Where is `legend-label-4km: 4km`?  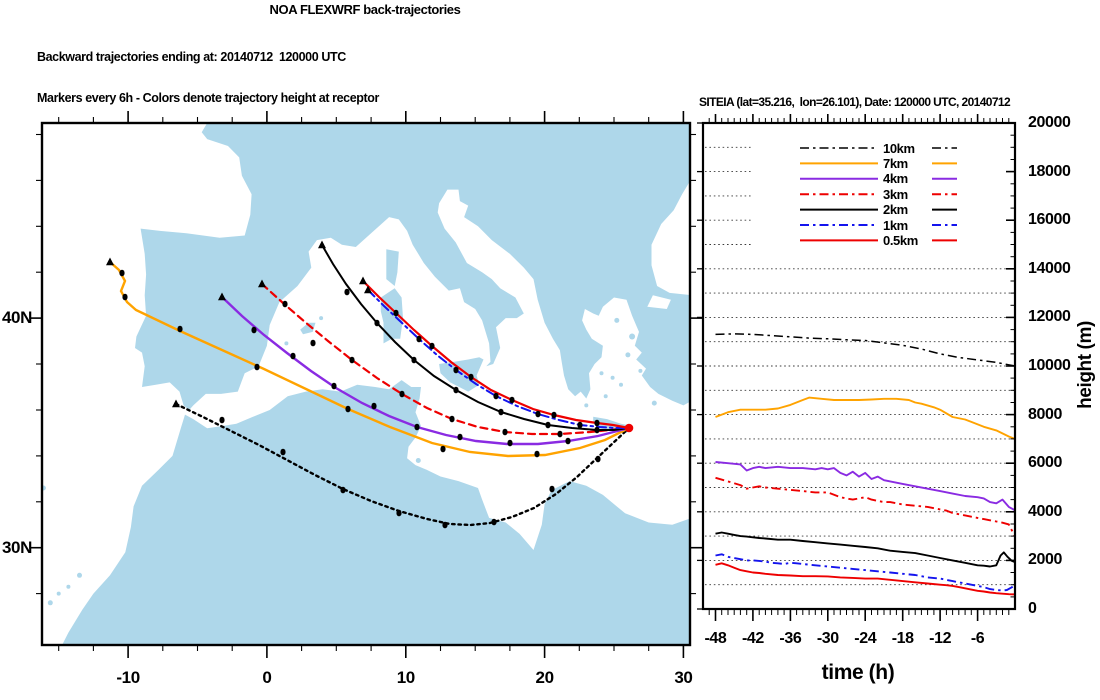 legend-label-4km: 4km is located at coordinates (895, 179).